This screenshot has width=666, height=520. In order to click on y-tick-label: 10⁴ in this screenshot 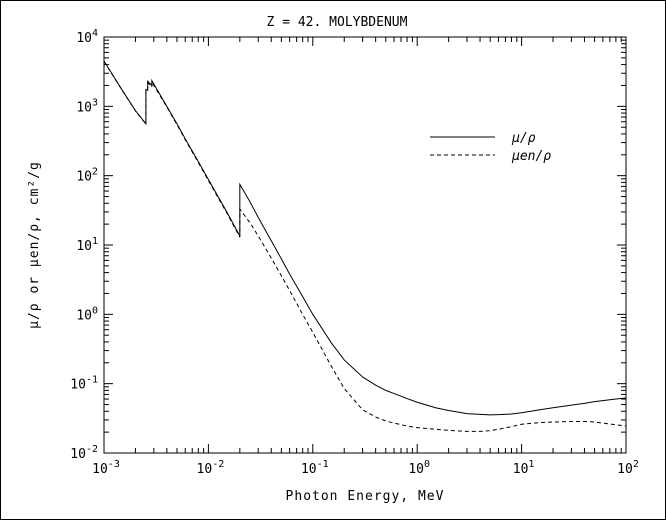, I will do `click(87, 37)`.